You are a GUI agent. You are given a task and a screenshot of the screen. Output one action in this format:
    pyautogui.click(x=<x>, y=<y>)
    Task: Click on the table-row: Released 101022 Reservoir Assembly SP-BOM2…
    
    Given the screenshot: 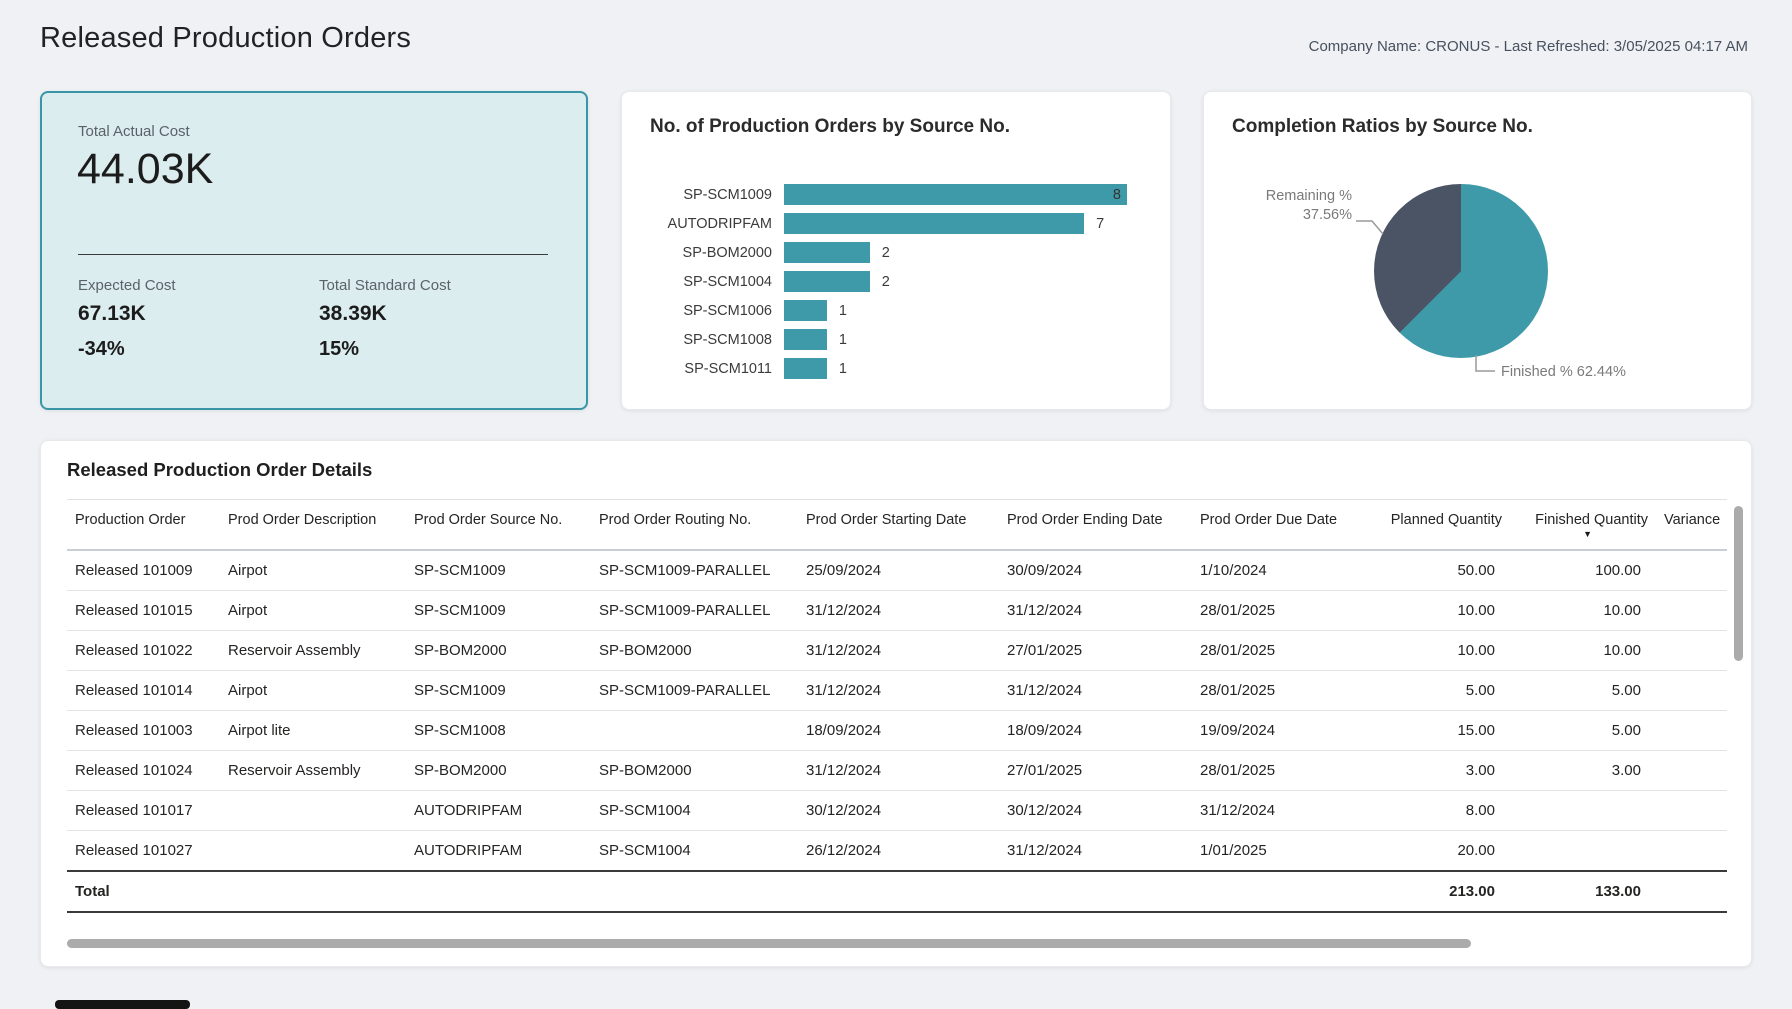 What is the action you would take?
    pyautogui.click(x=897, y=650)
    